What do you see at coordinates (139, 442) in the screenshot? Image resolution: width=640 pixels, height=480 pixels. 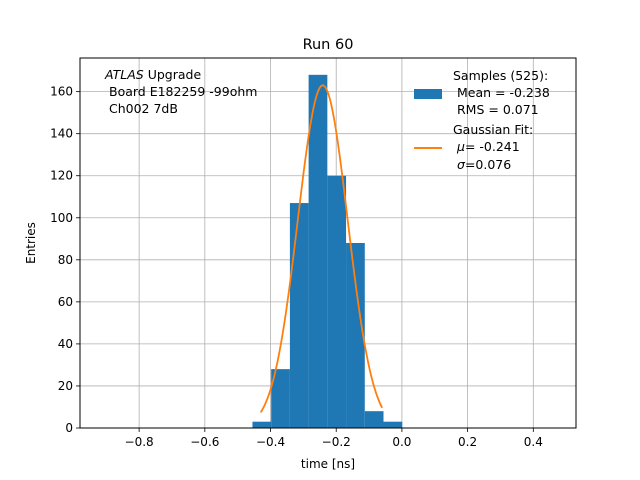 I see `x-tick-label: −0.8` at bounding box center [139, 442].